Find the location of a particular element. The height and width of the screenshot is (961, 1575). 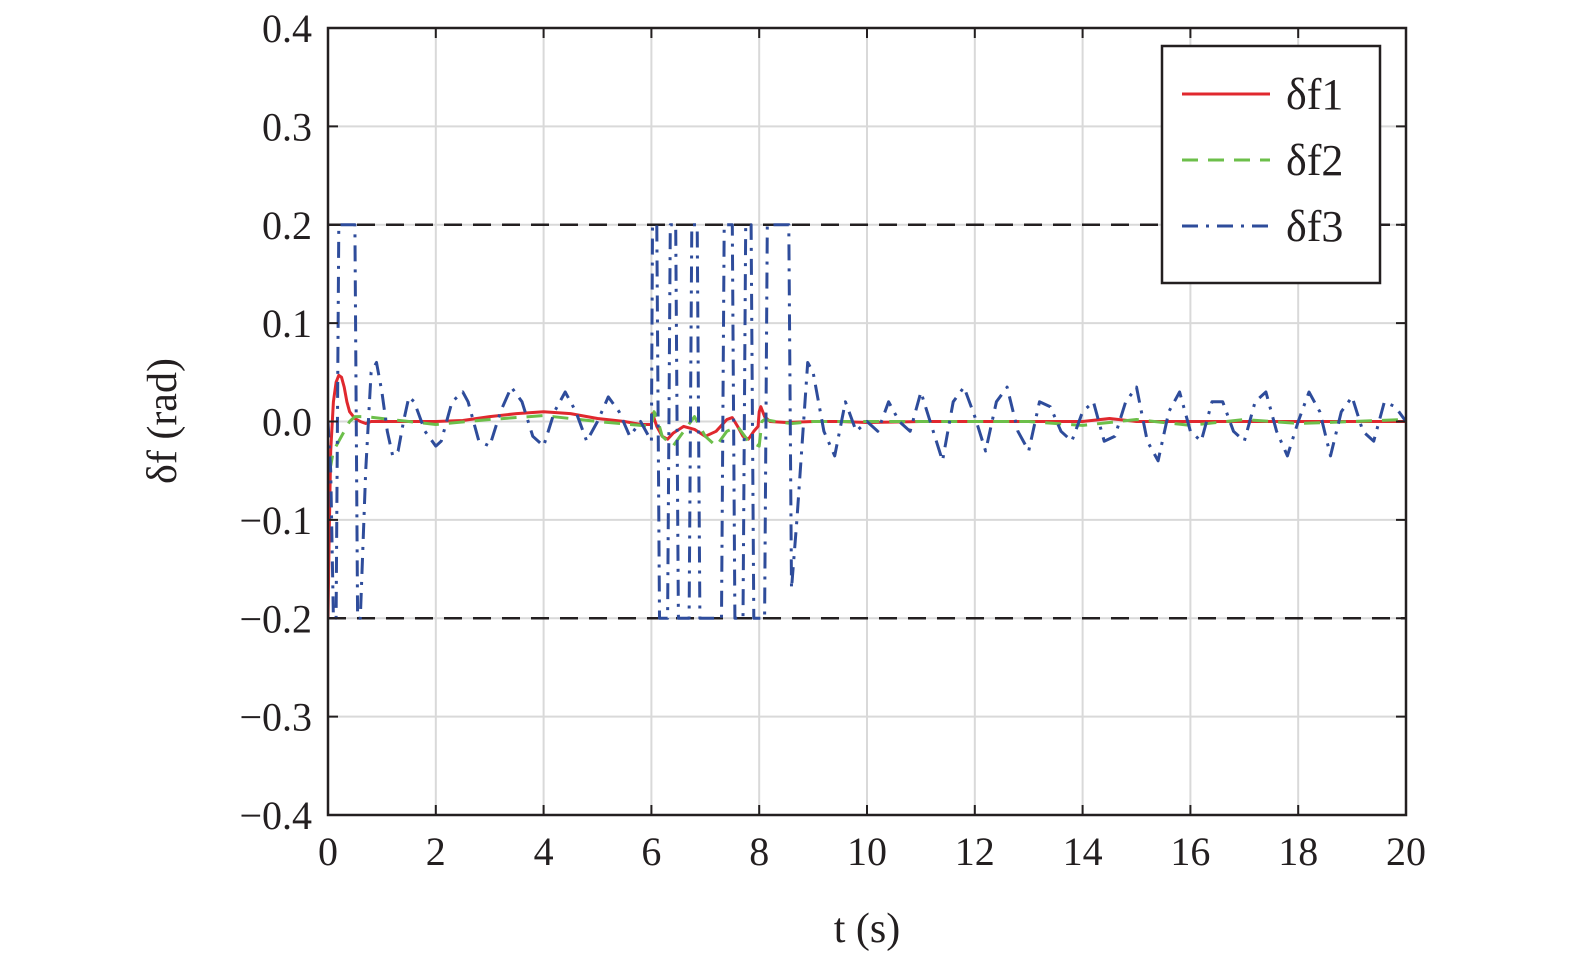

x-tick-label: 6 is located at coordinates (651, 851).